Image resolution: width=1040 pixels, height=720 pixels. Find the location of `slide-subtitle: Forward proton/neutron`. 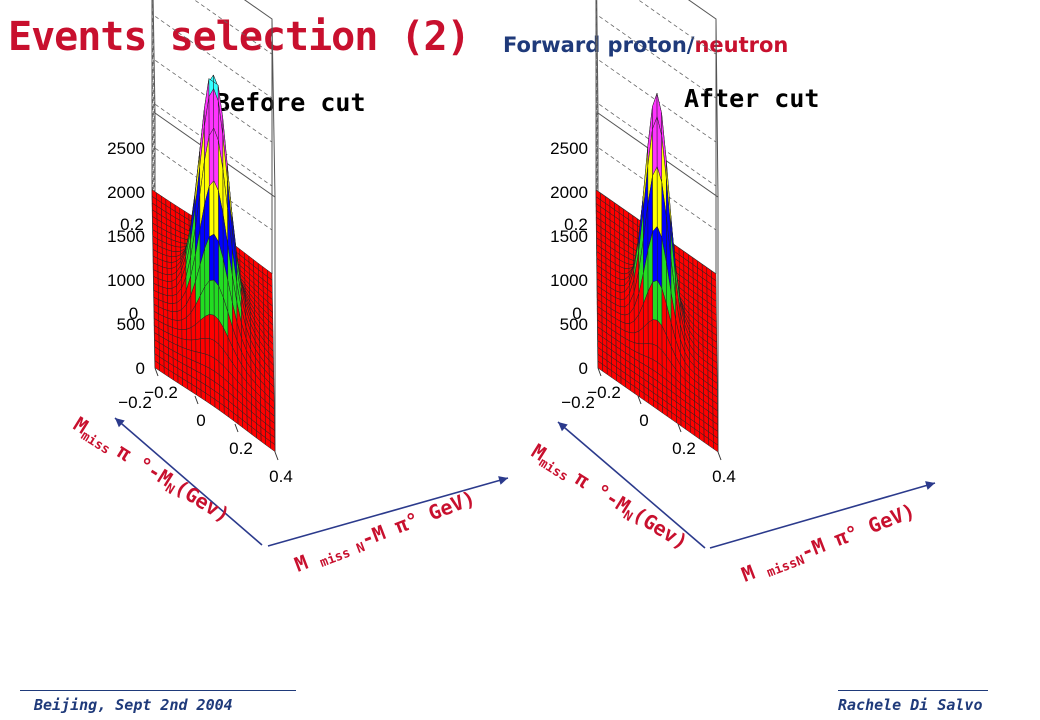

slide-subtitle: Forward proton/neutron is located at coordinates (645, 45).